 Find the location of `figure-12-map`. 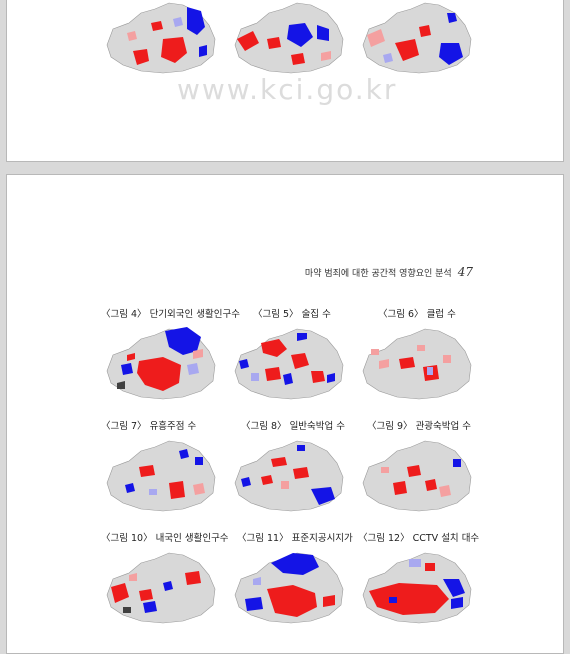

figure-12-map is located at coordinates (417, 587).